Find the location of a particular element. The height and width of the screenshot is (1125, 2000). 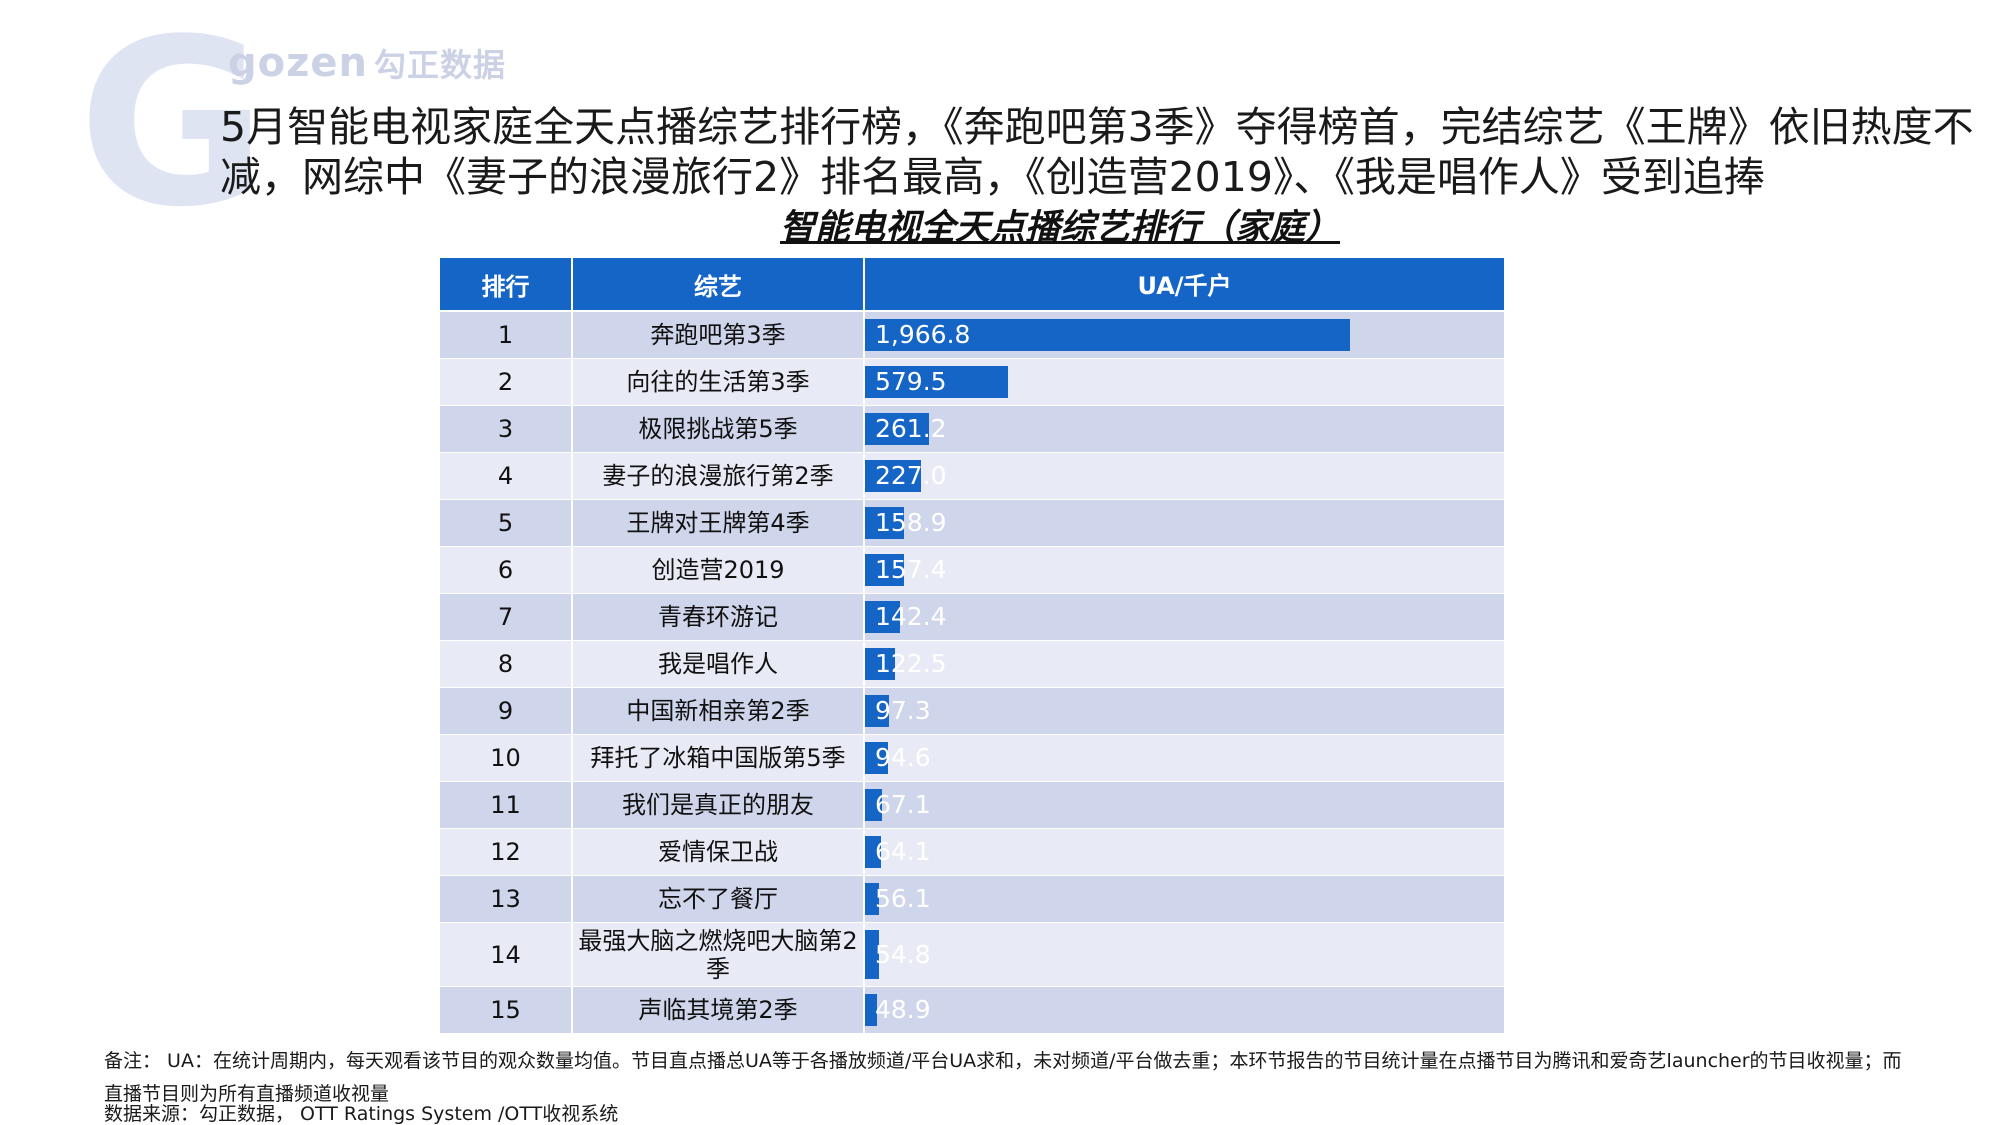

ua-value-label: 56.1 is located at coordinates (903, 898).